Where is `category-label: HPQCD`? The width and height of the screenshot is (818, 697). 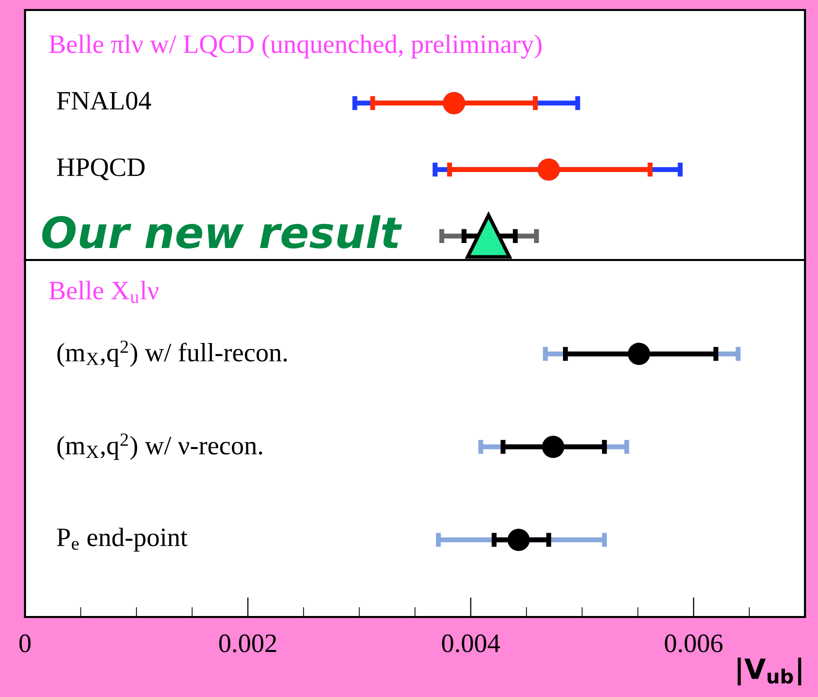
category-label: HPQCD is located at coordinates (100, 169).